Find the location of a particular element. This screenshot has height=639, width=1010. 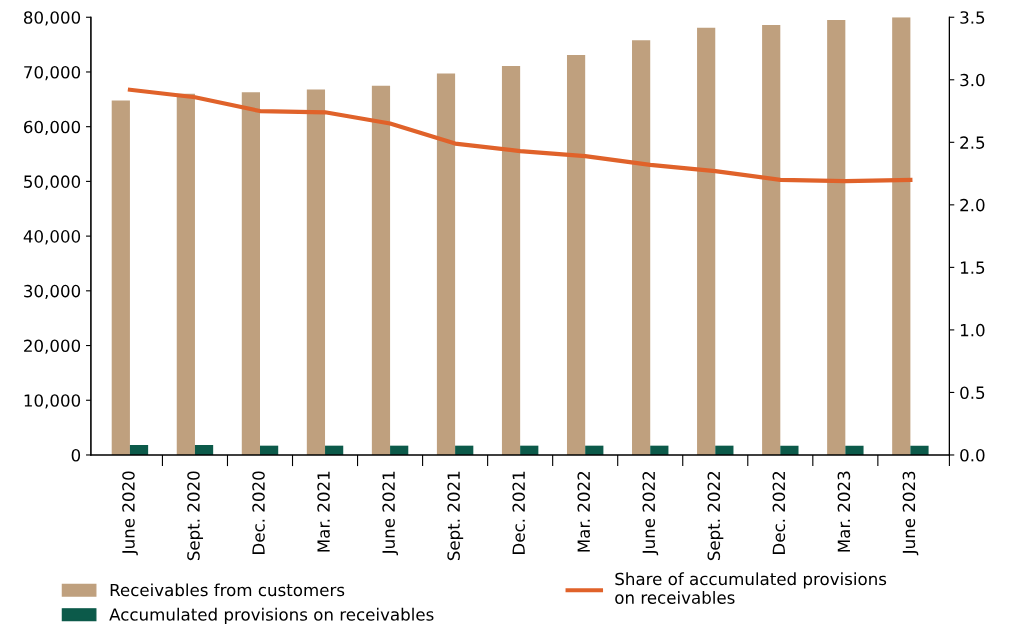

x-tick-label: June 2022 is located at coordinates (650, 513).